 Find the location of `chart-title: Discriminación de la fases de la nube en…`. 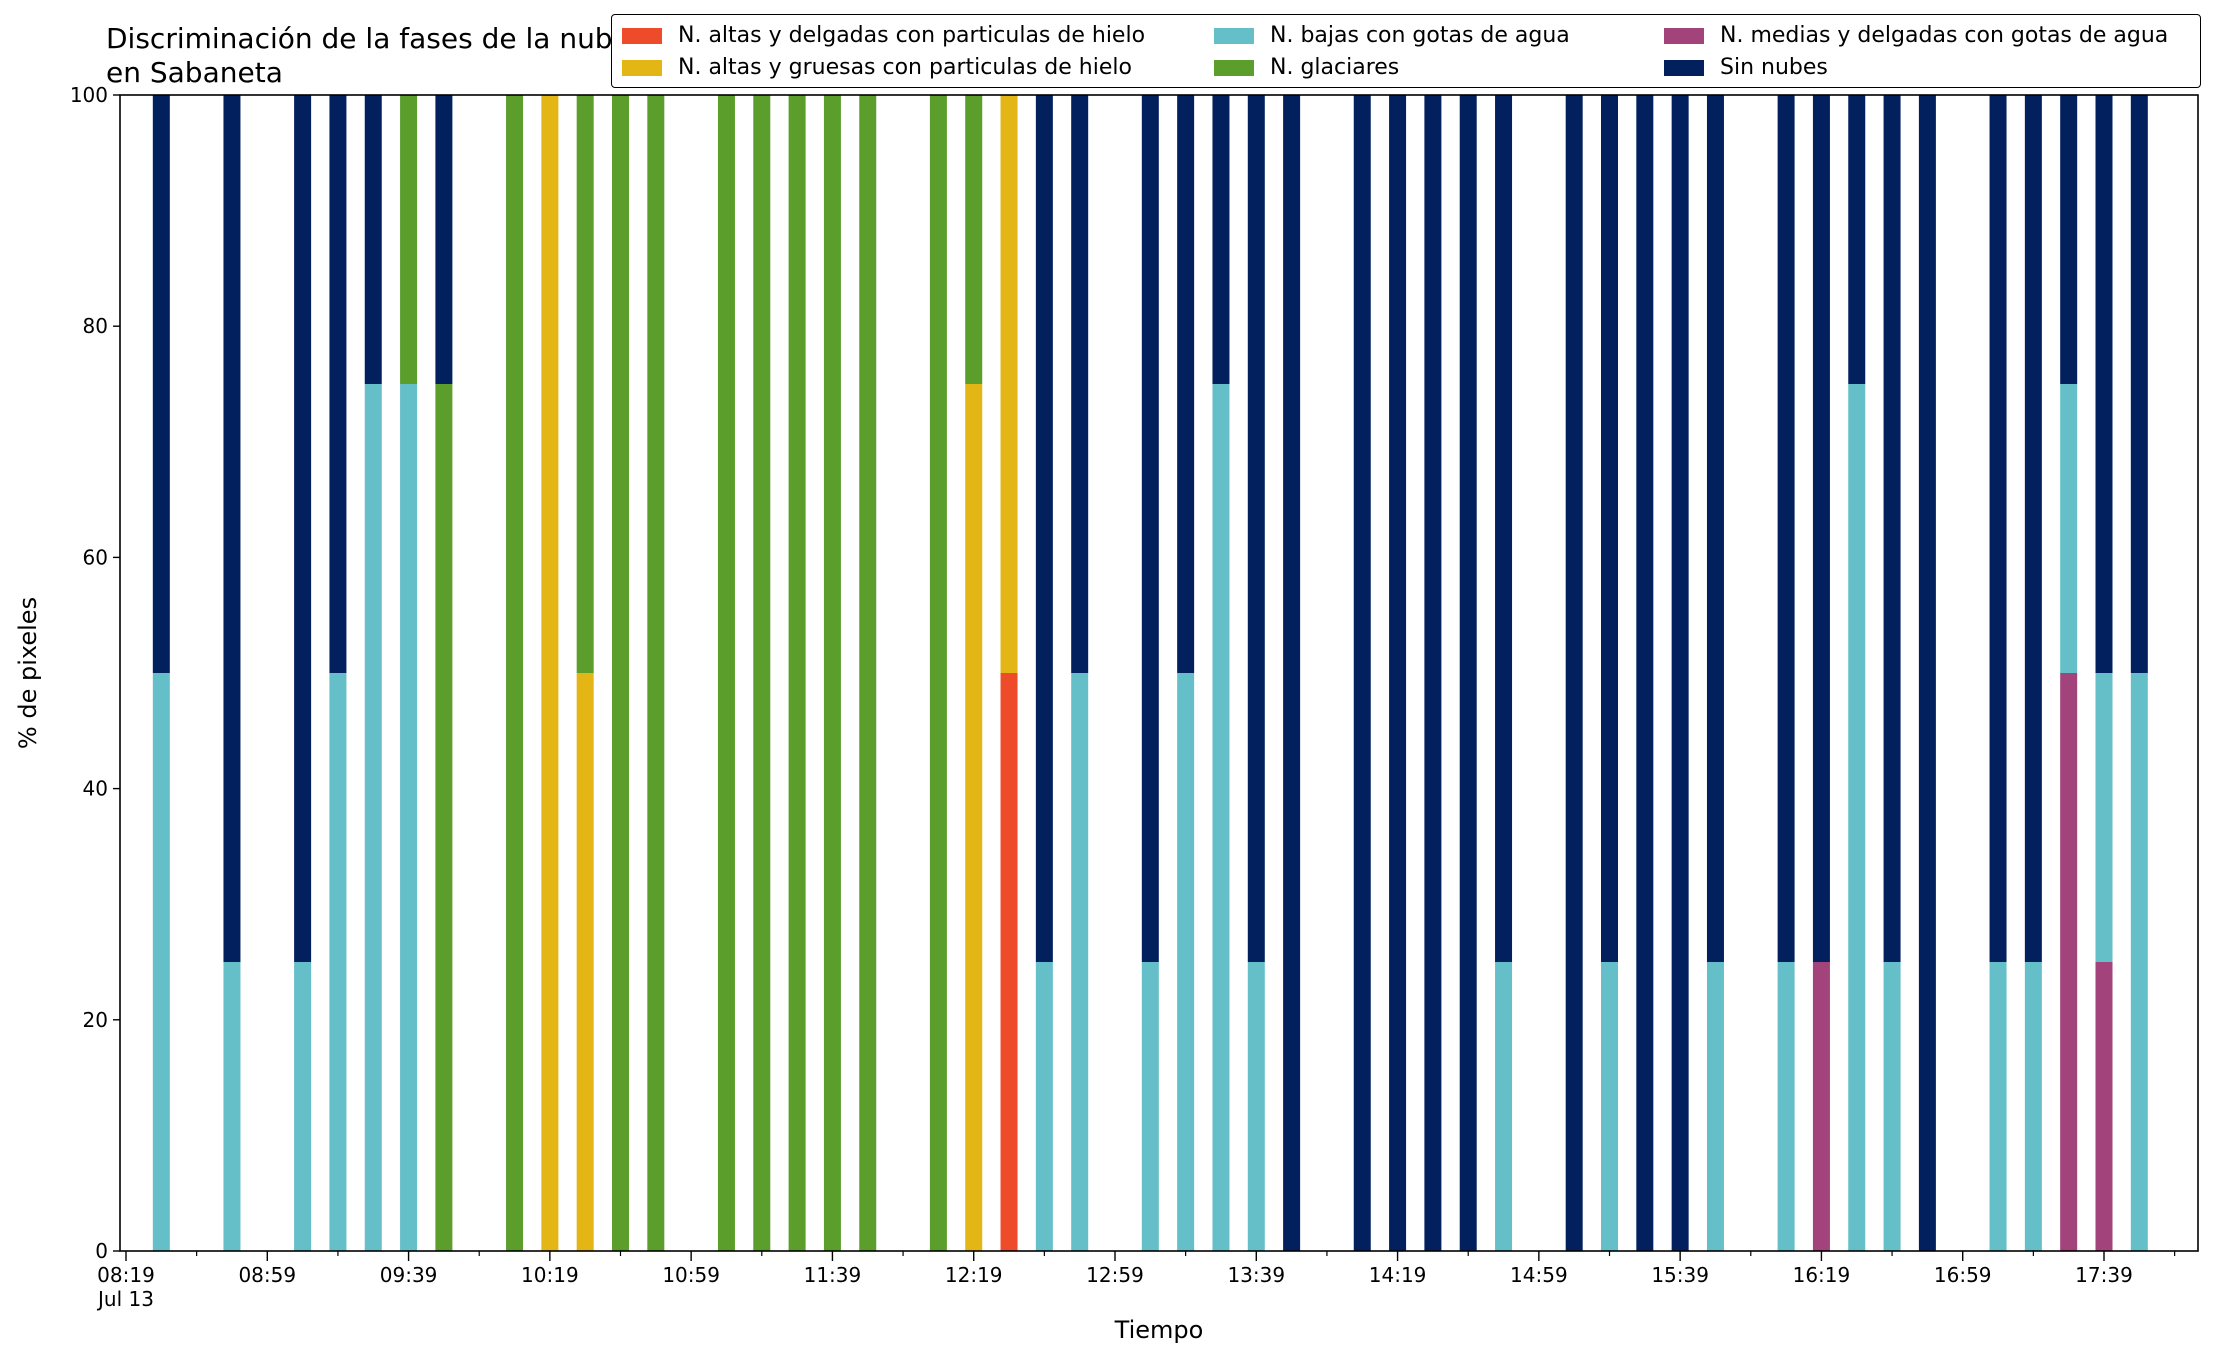

chart-title: Discriminación de la fases de la nube en… is located at coordinates (368, 55).